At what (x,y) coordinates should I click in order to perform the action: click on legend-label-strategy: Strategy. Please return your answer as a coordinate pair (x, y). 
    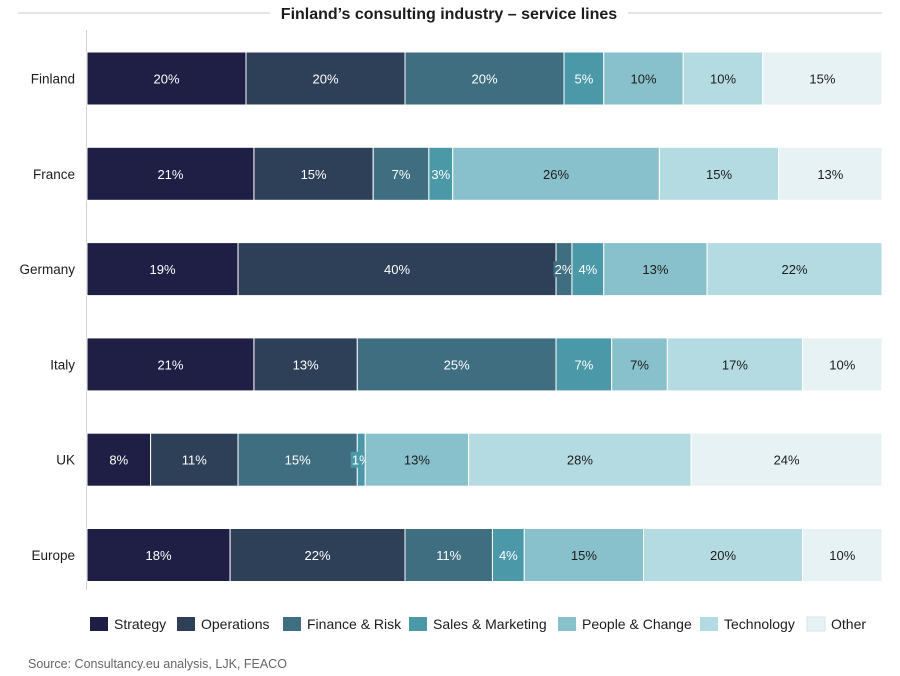
    Looking at the image, I should click on (140, 624).